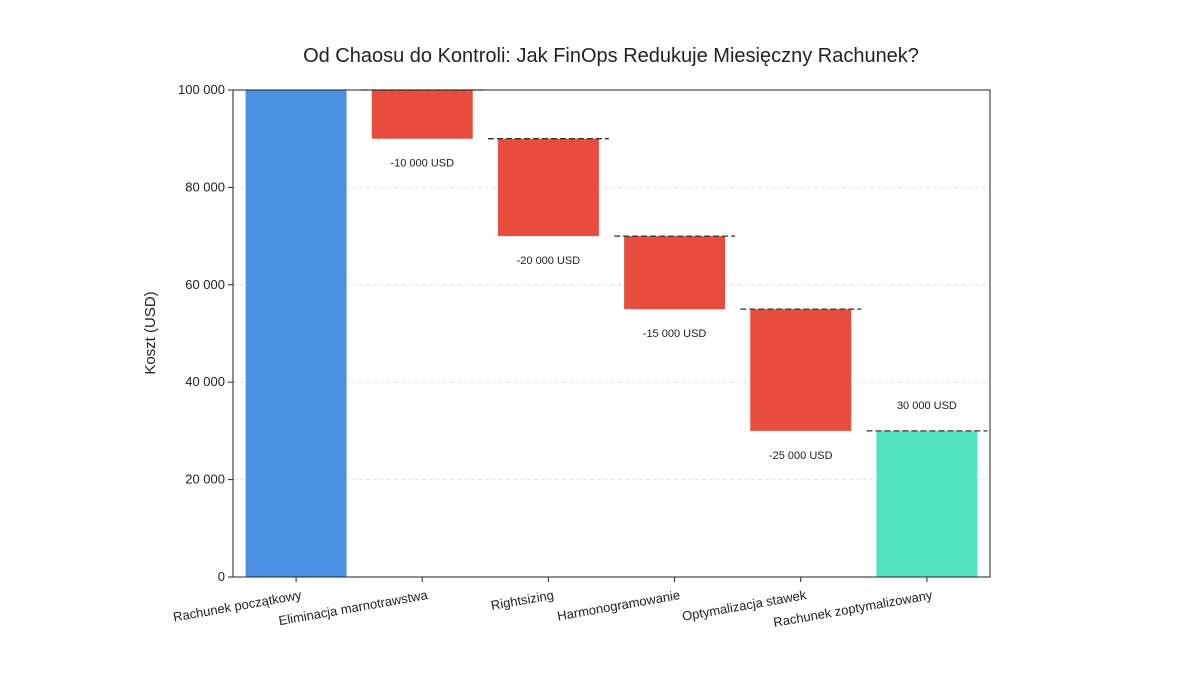 Image resolution: width=1200 pixels, height=675 pixels. What do you see at coordinates (927, 406) in the screenshot?
I see `data-label: 30 000 USD` at bounding box center [927, 406].